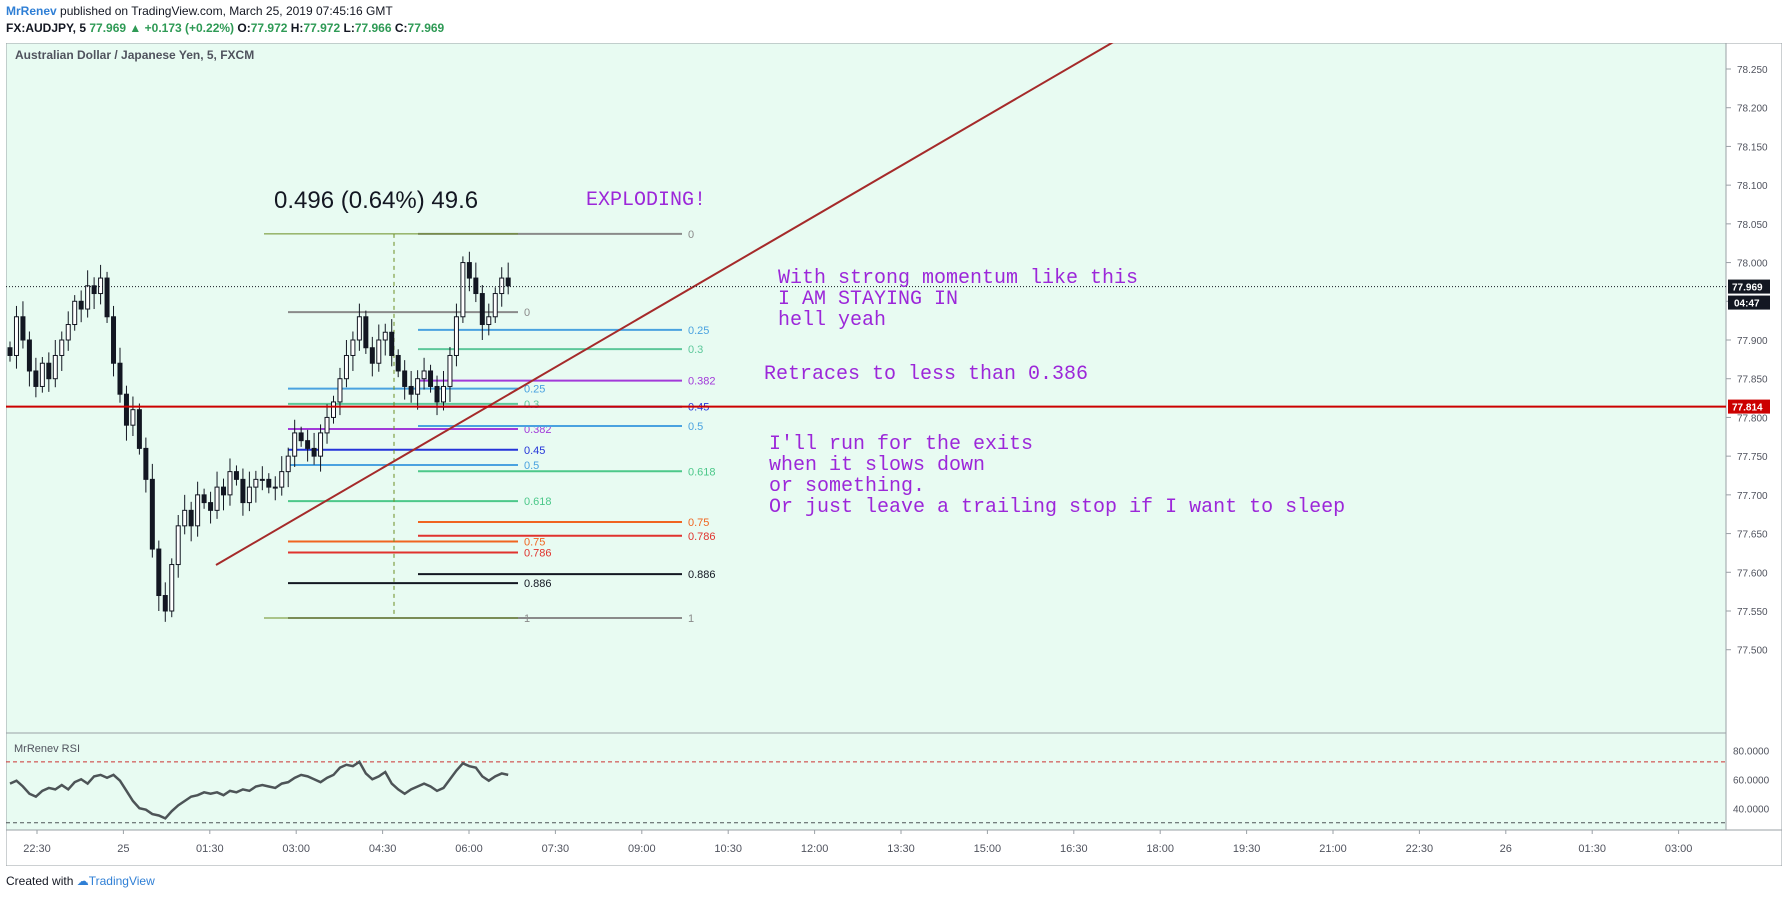 The height and width of the screenshot is (900, 1788). Describe the element at coordinates (1752, 418) in the screenshot. I see `price-tick-label: 77.800` at that location.